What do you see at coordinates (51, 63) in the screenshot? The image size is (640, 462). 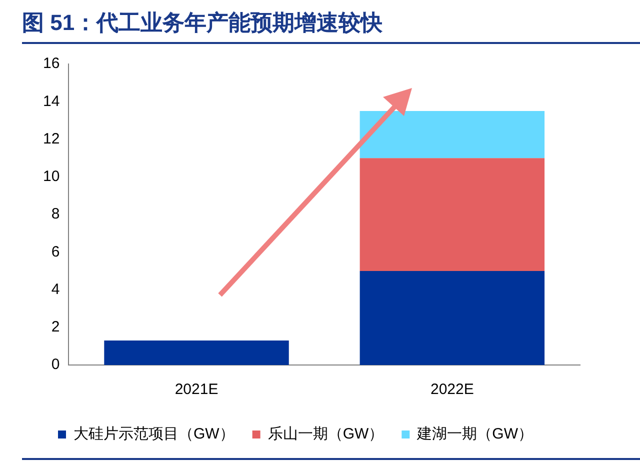 I see `y-tick-label: 16` at bounding box center [51, 63].